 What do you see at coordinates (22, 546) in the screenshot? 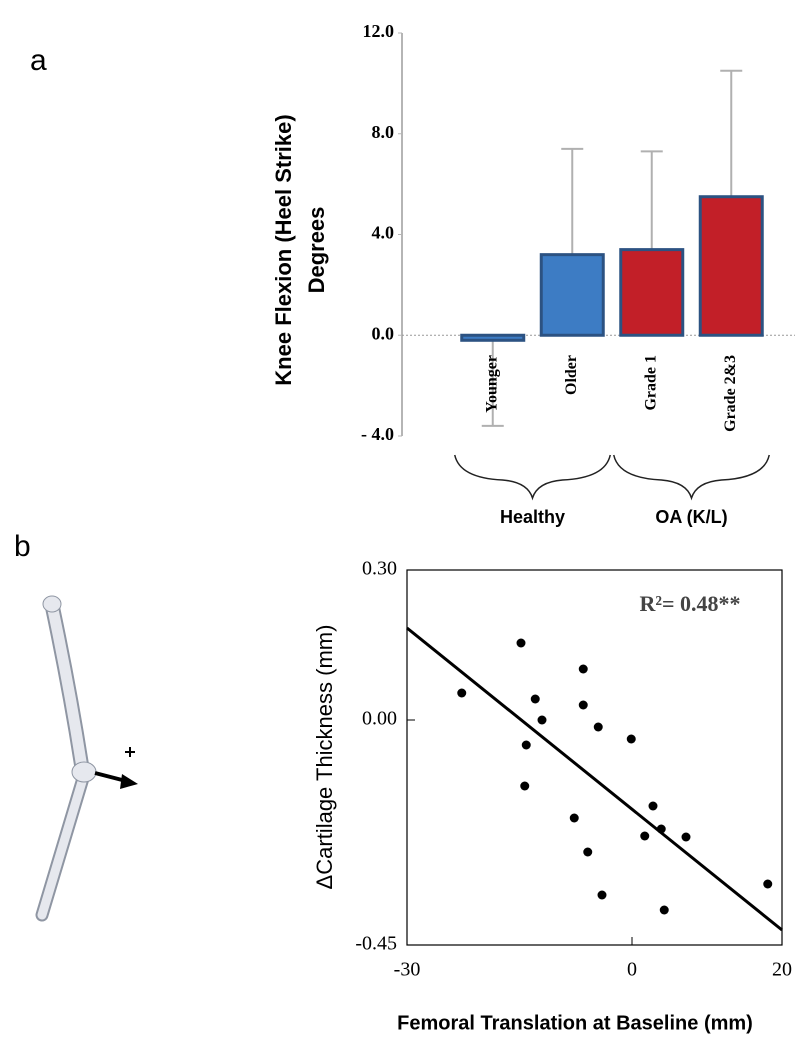
I see `panel-label: b` at bounding box center [22, 546].